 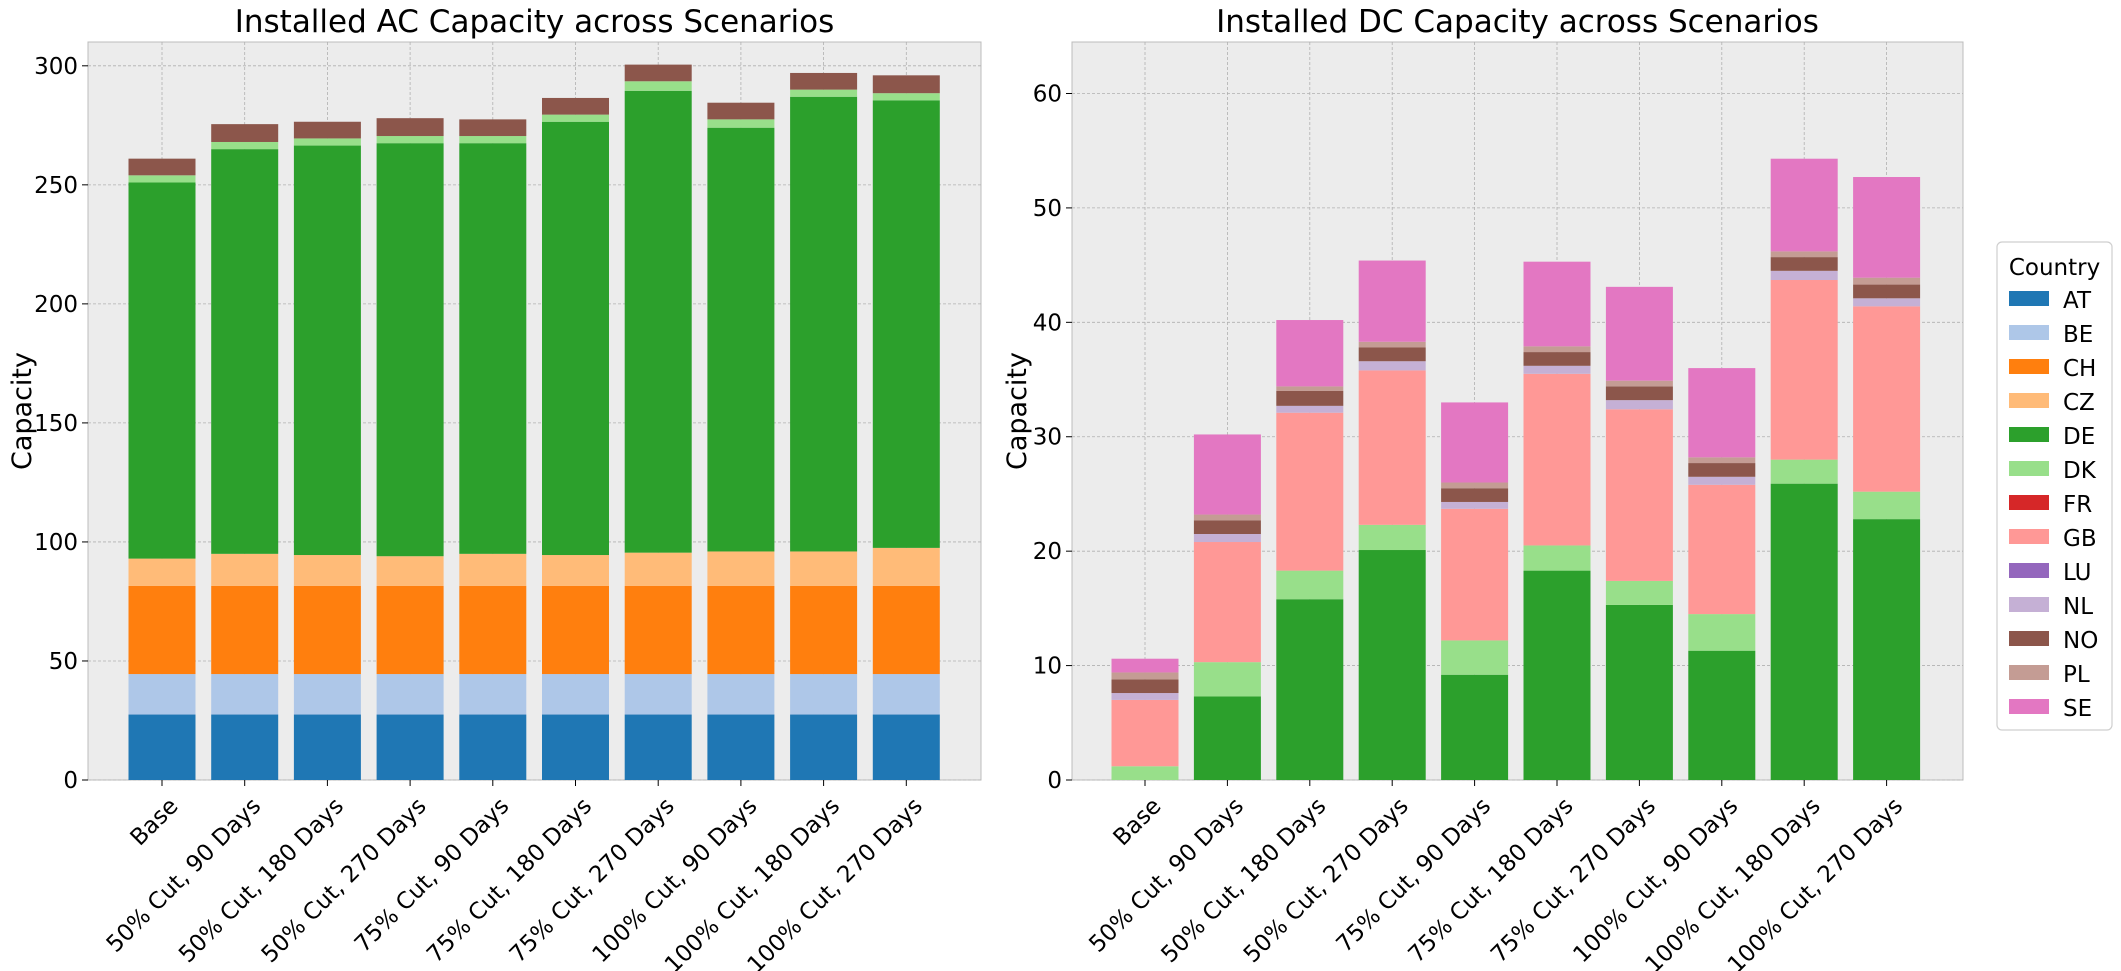 What do you see at coordinates (2080, 539) in the screenshot?
I see `legend-label-gb: GB` at bounding box center [2080, 539].